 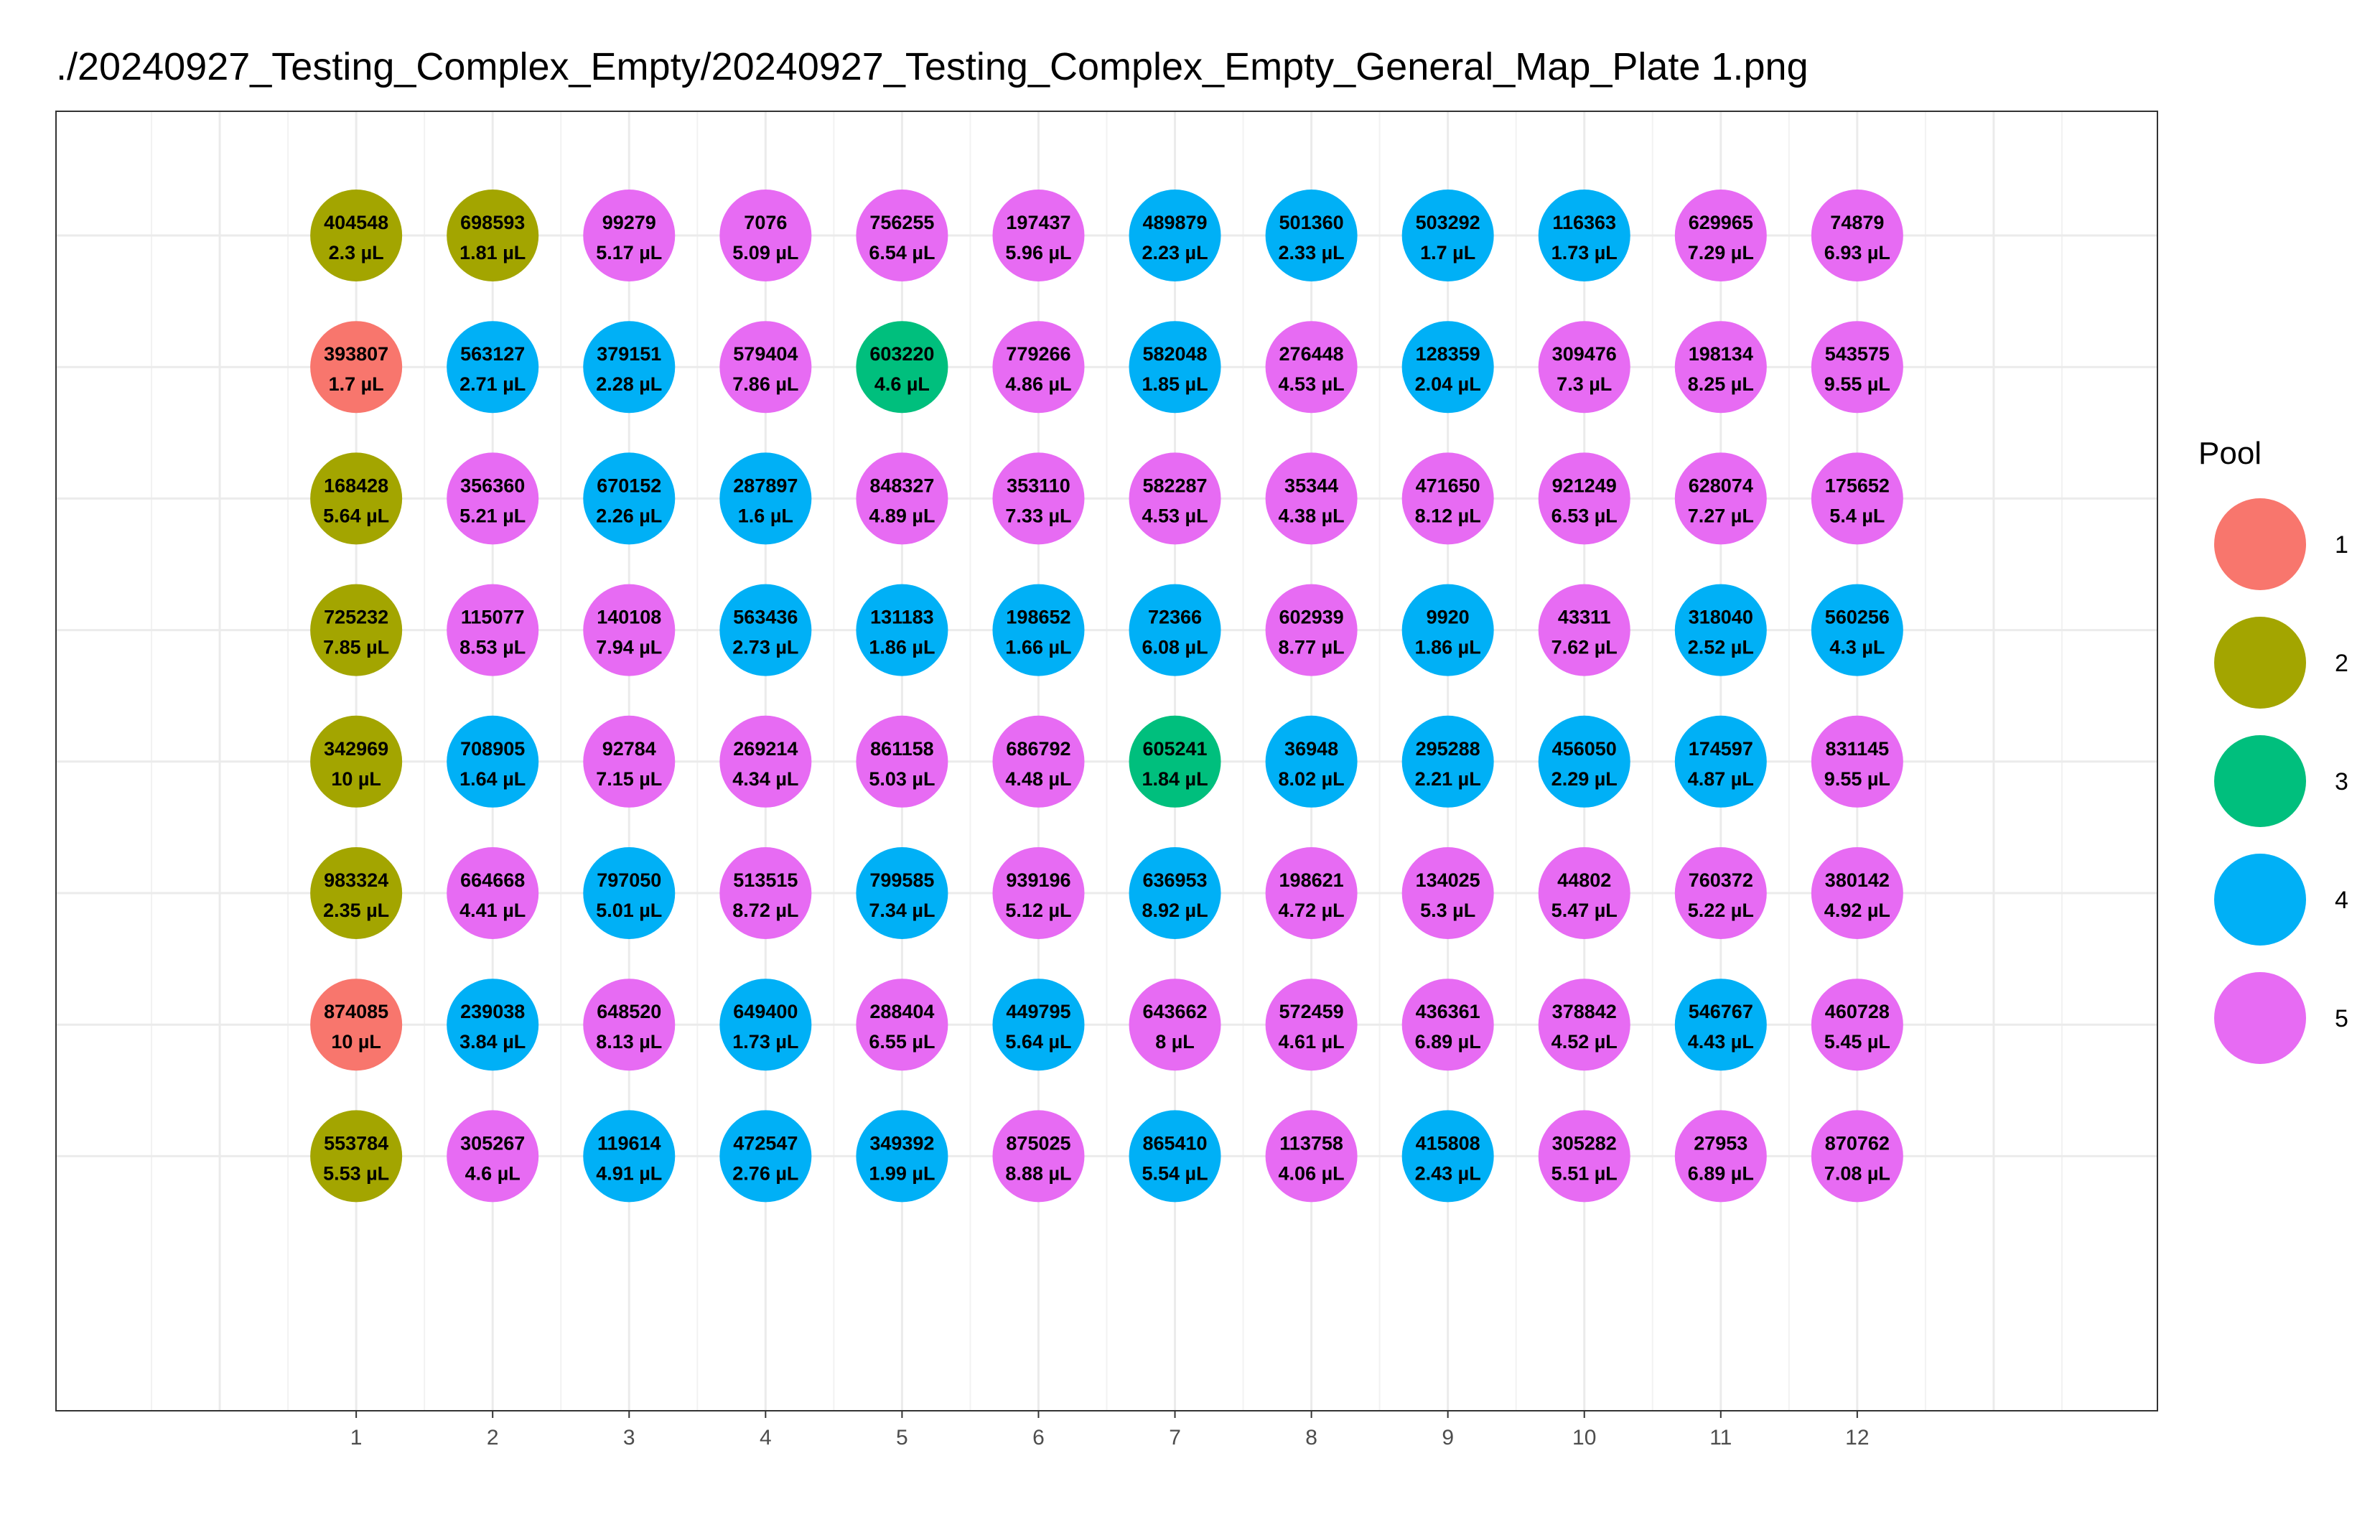 I want to click on well-point: 379151 2.28 µL, so click(x=629, y=367).